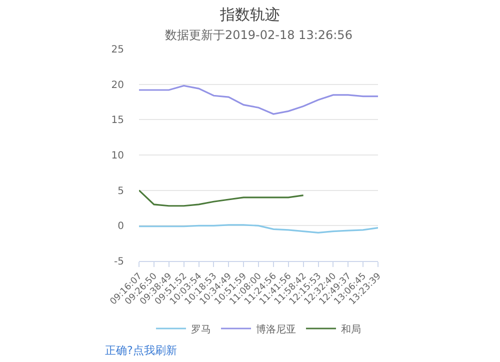 This screenshot has height=362, width=500. I want to click on y-tick-label: 0, so click(121, 226).